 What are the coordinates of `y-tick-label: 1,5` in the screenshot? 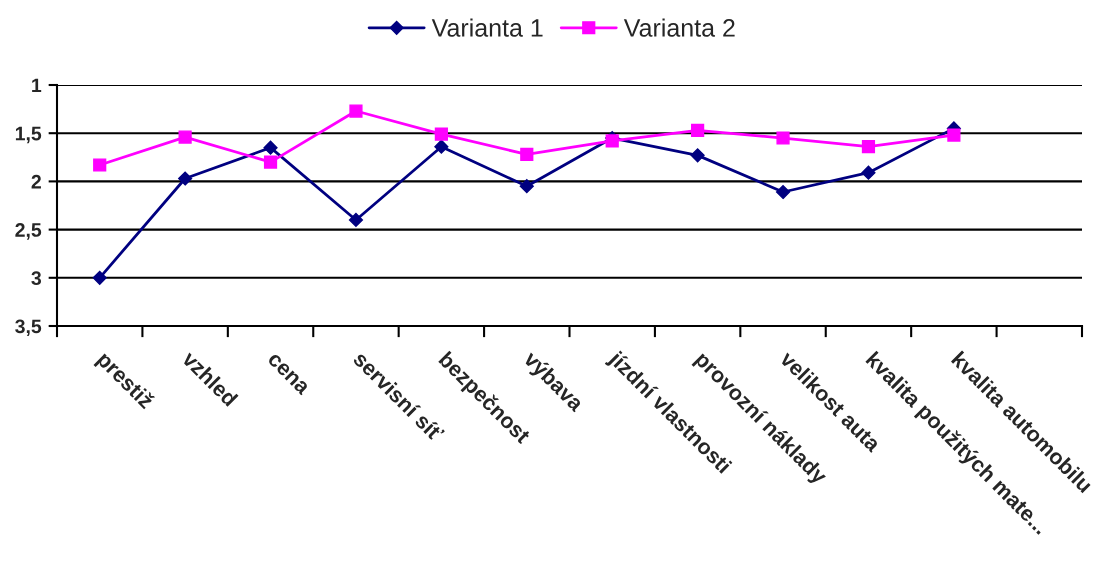 It's located at (28, 135).